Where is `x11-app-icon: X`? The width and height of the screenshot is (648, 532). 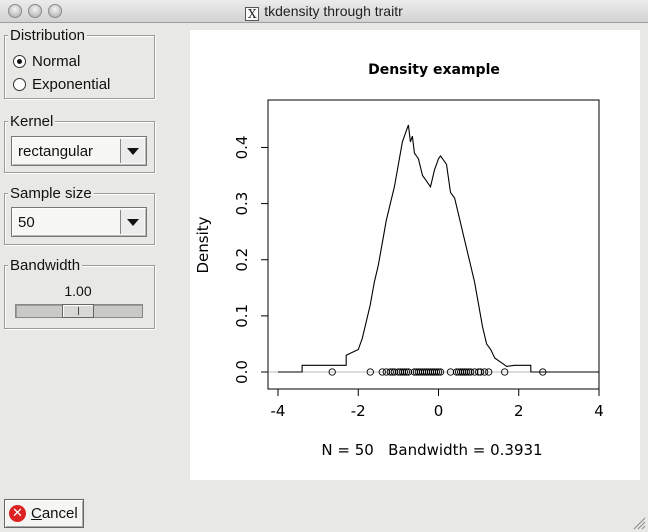
x11-app-icon: X is located at coordinates (252, 14).